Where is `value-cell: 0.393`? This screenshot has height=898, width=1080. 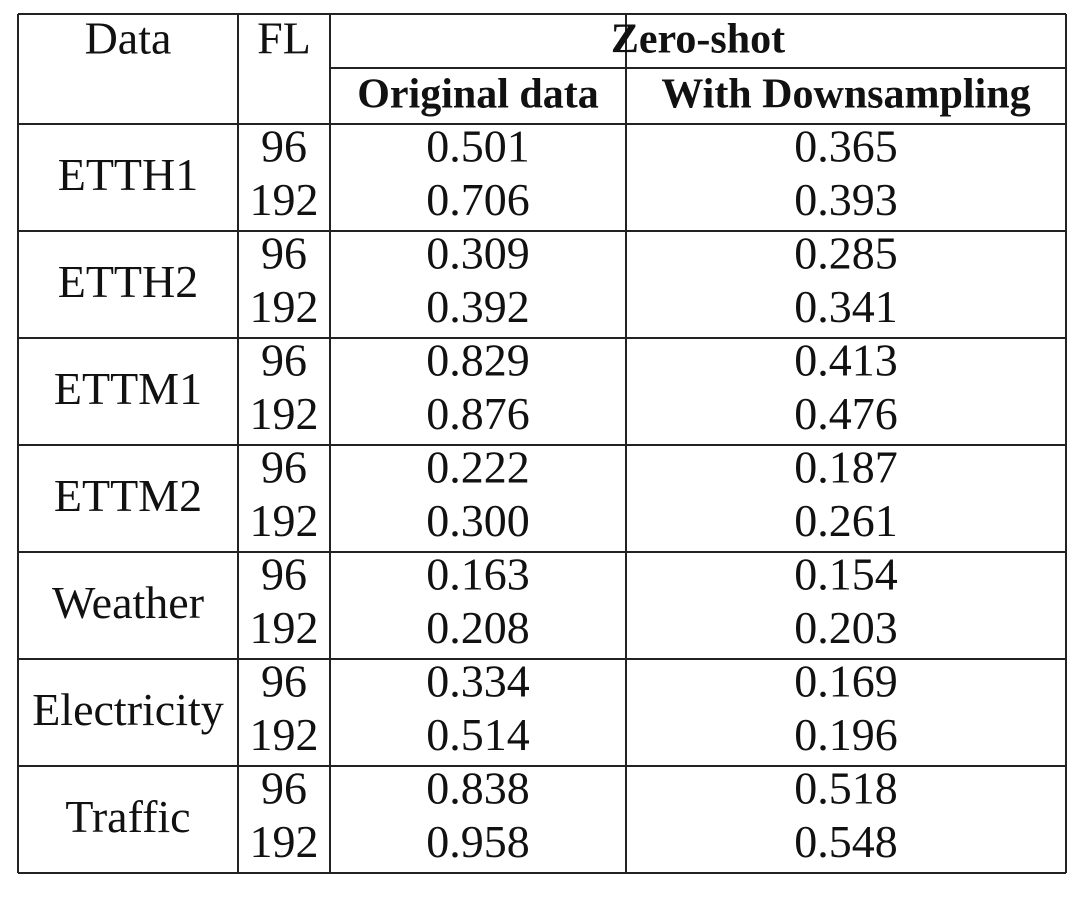 value-cell: 0.393 is located at coordinates (846, 199).